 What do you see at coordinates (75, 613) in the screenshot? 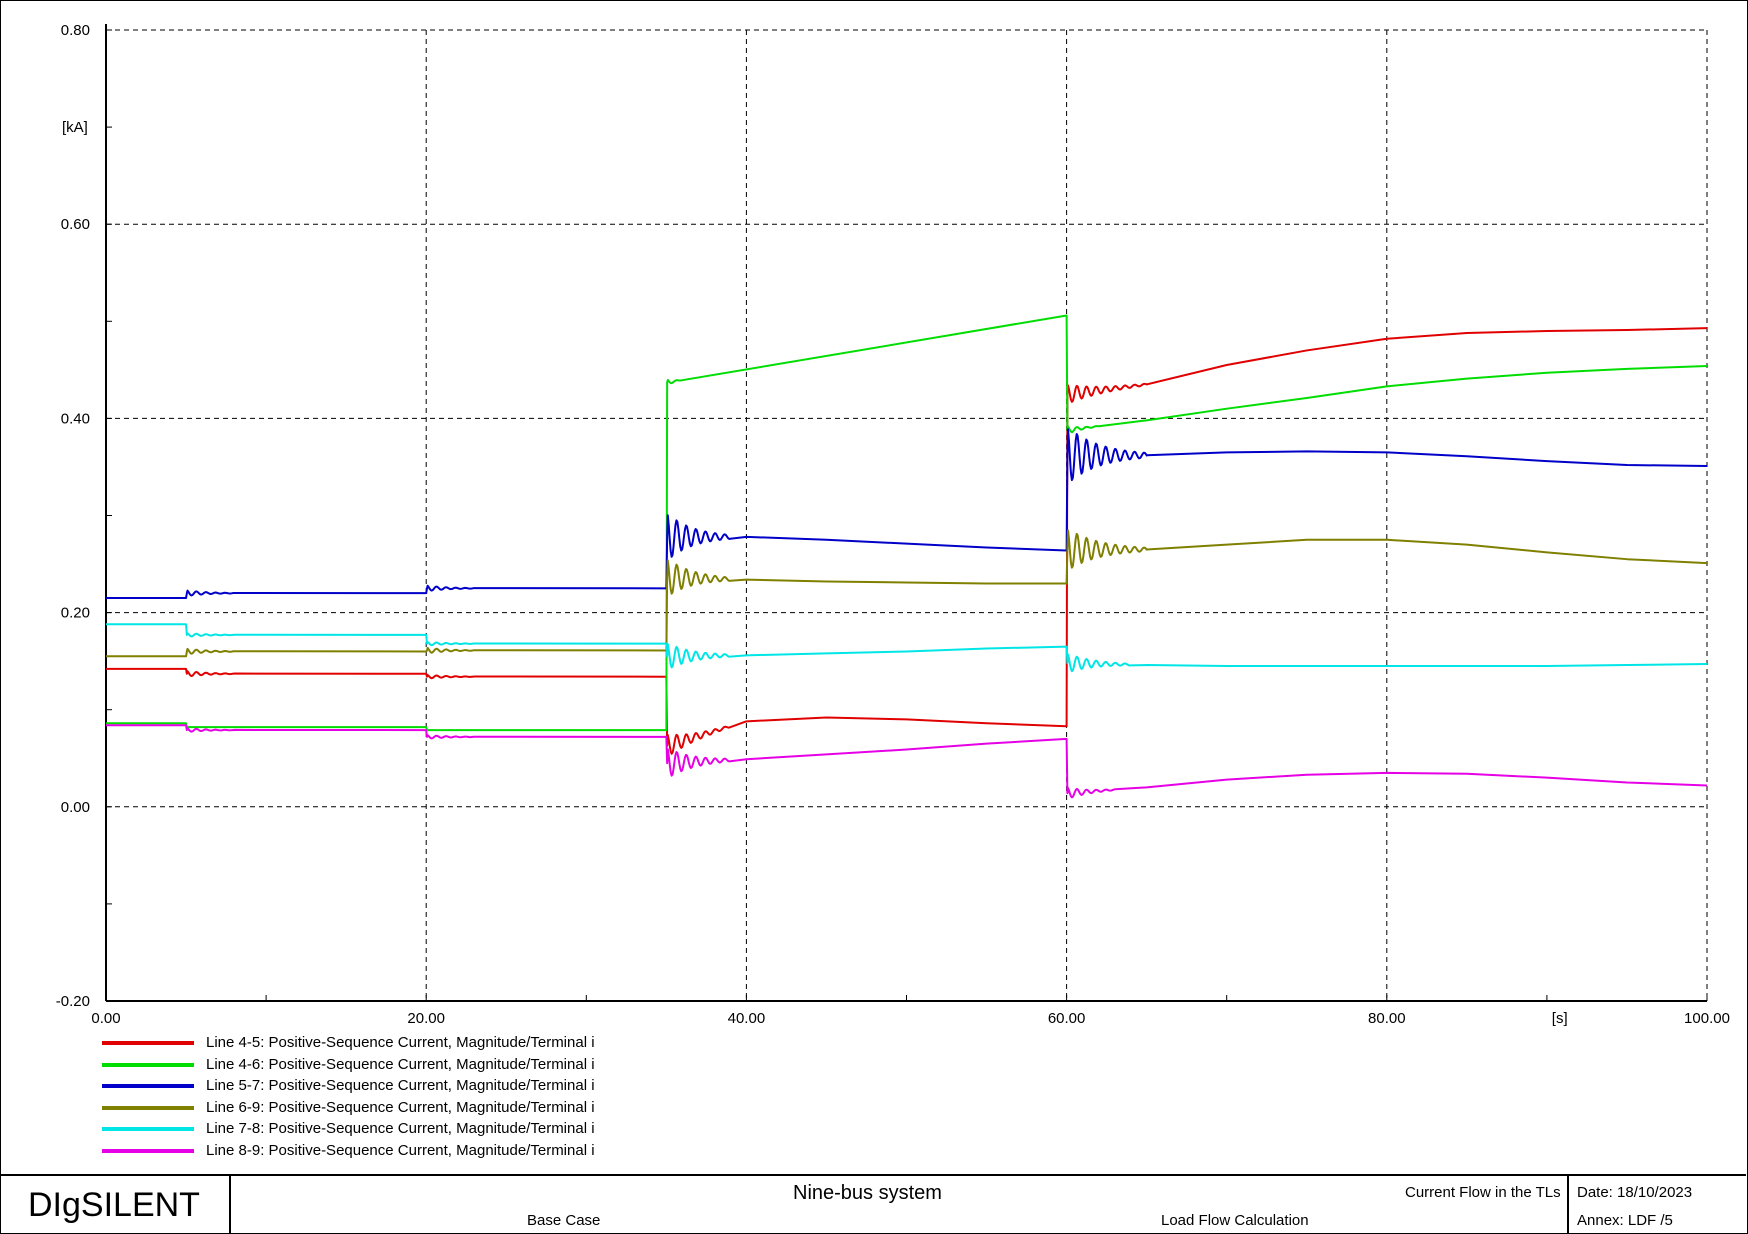
I see `y-tick-label: 0.20` at bounding box center [75, 613].